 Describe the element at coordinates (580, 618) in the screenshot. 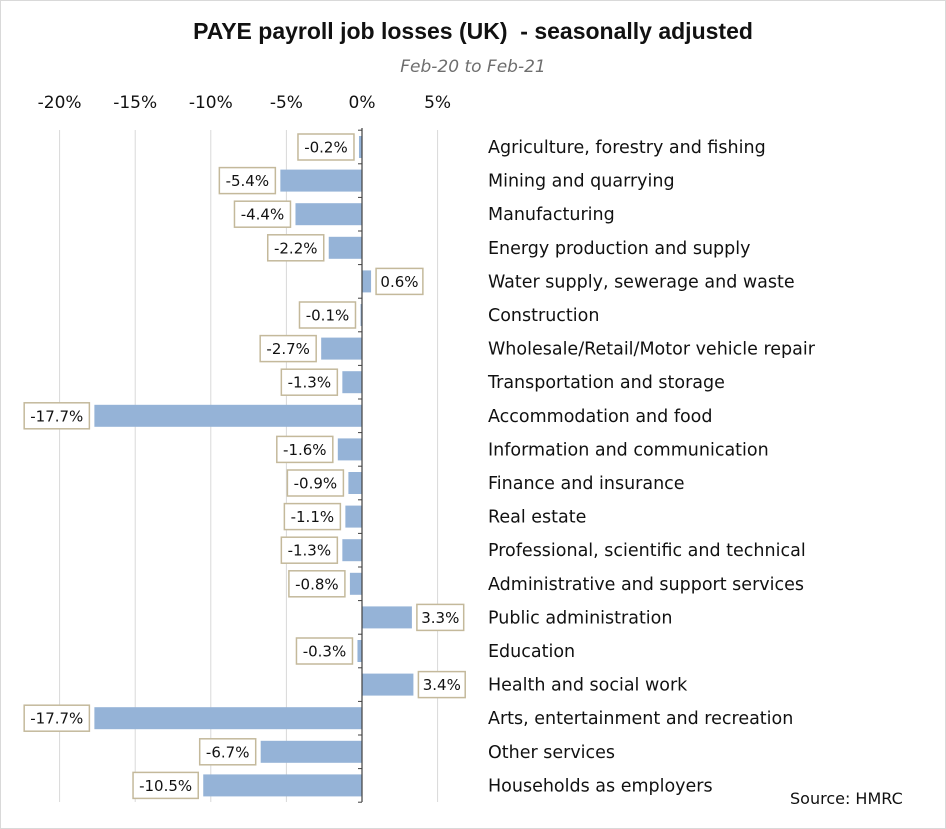

I see `category-label: Public administration` at that location.